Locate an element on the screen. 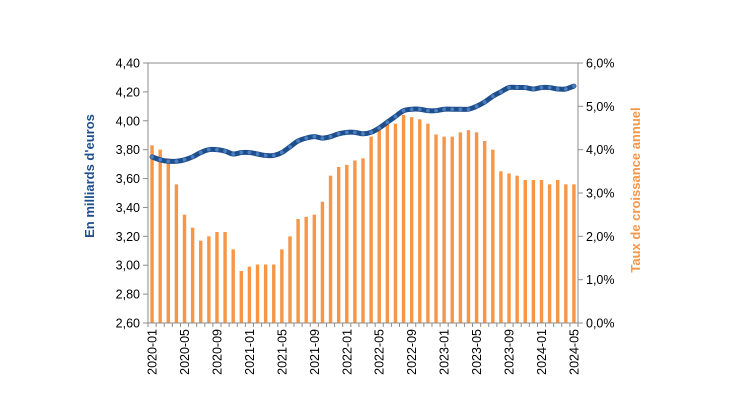  x-tick-label: 2021-09 is located at coordinates (315, 352).